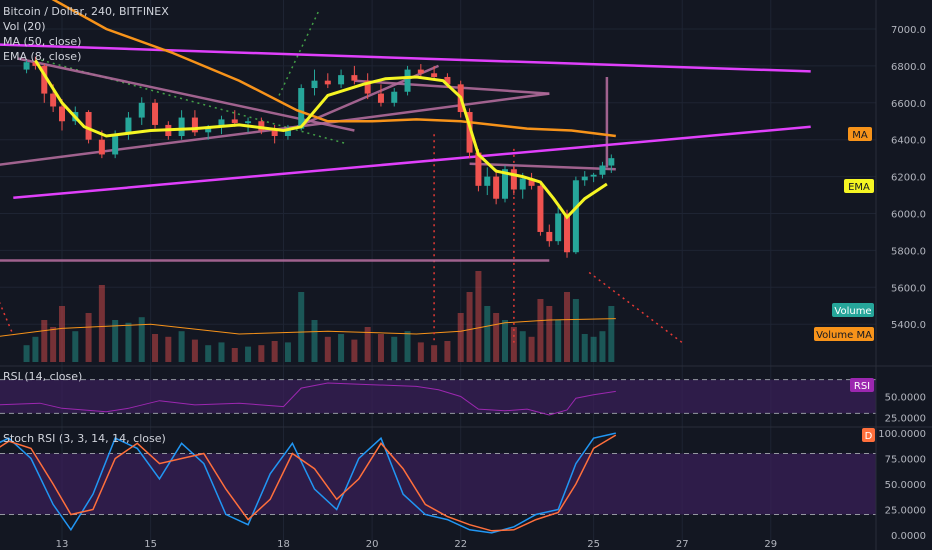 The width and height of the screenshot is (932, 550). Describe the element at coordinates (908, 536) in the screenshot. I see `stoch-tick-label: 0.0000` at that location.